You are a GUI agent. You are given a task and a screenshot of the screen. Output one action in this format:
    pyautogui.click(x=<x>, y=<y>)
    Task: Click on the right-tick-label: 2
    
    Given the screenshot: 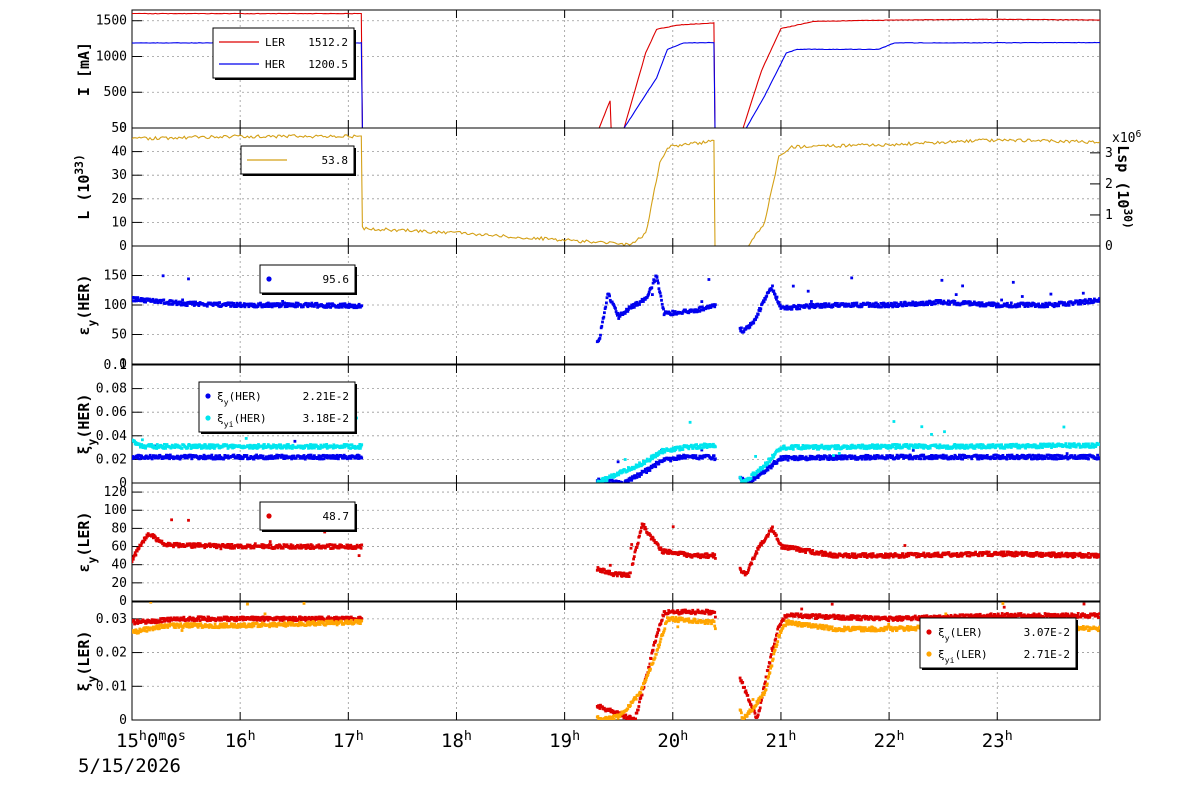 What is the action you would take?
    pyautogui.click(x=1109, y=184)
    